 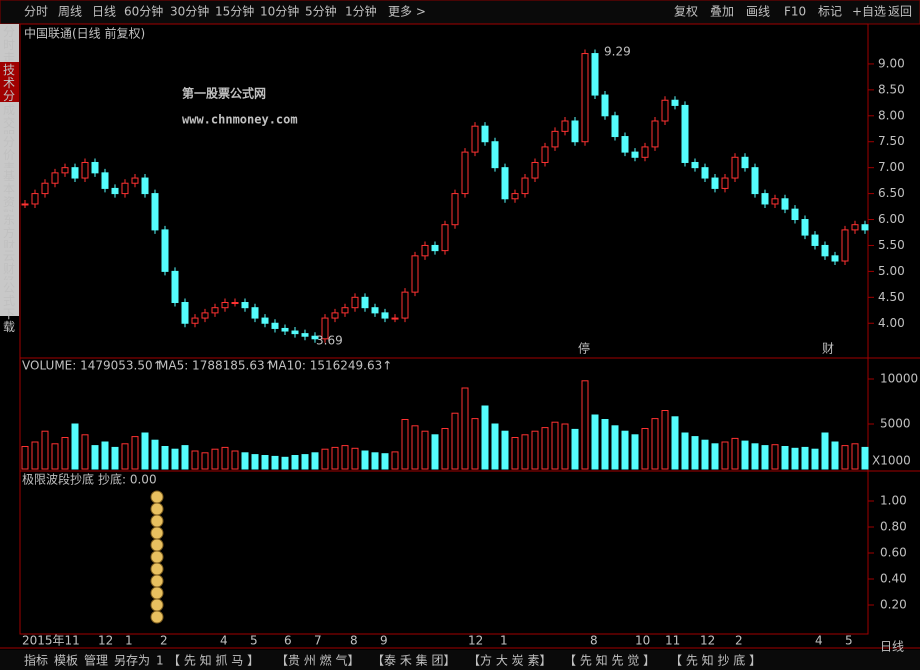 What do you see at coordinates (58, 479) in the screenshot?
I see `indicator-name: 极限波段抄底` at bounding box center [58, 479].